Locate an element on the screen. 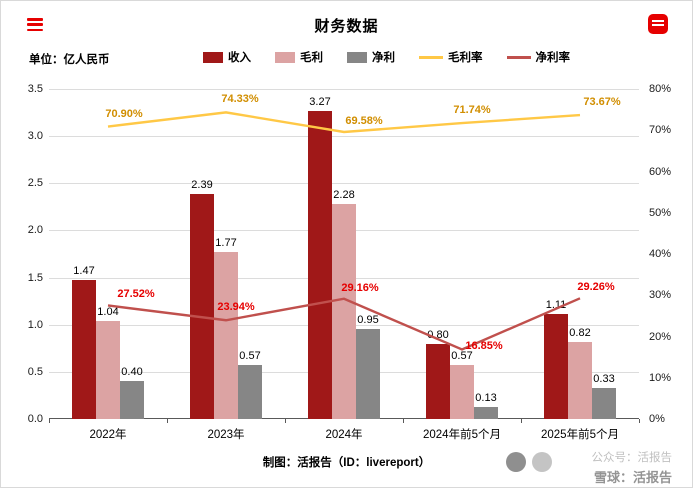  right-axis-tick: 60% is located at coordinates (660, 171).